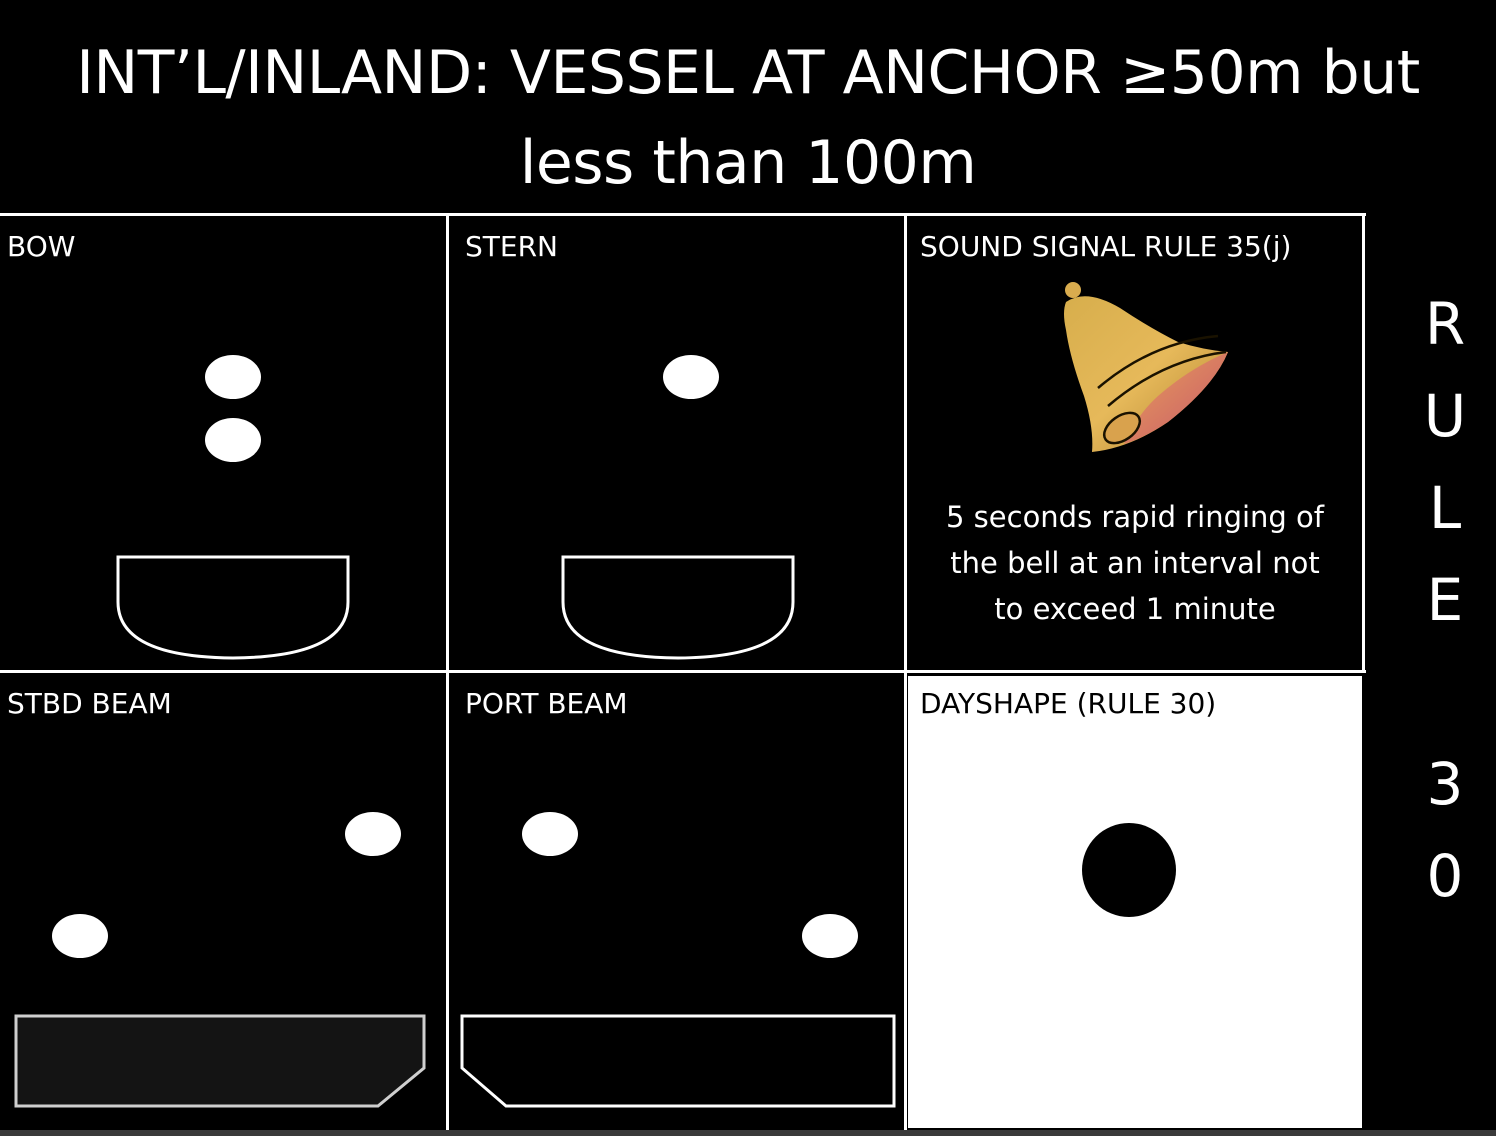  What do you see at coordinates (546, 703) in the screenshot?
I see `port-beam-label: PORT BEAM` at bounding box center [546, 703].